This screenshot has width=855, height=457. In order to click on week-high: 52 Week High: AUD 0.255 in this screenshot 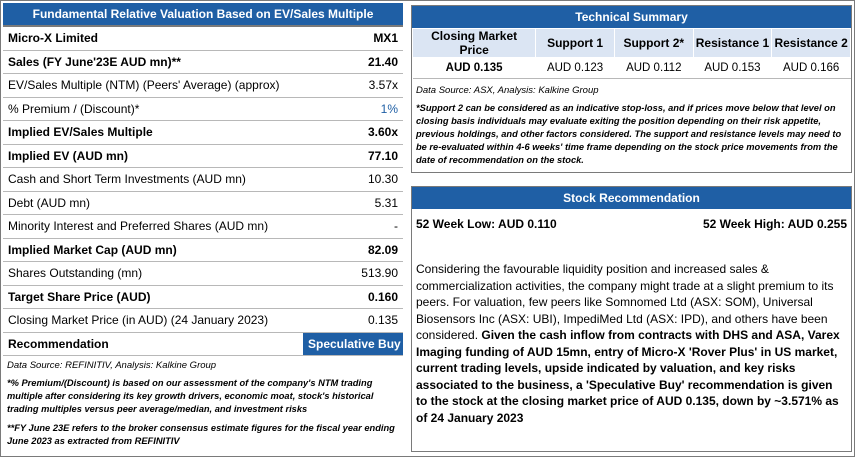, I will do `click(774, 224)`.